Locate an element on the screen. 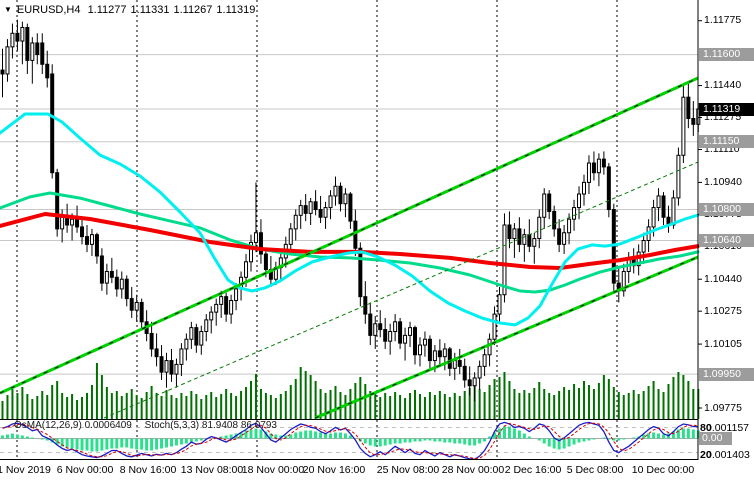 This screenshot has width=754, height=484. time-axis-label: 25 Nov 08:00 is located at coordinates (408, 470).